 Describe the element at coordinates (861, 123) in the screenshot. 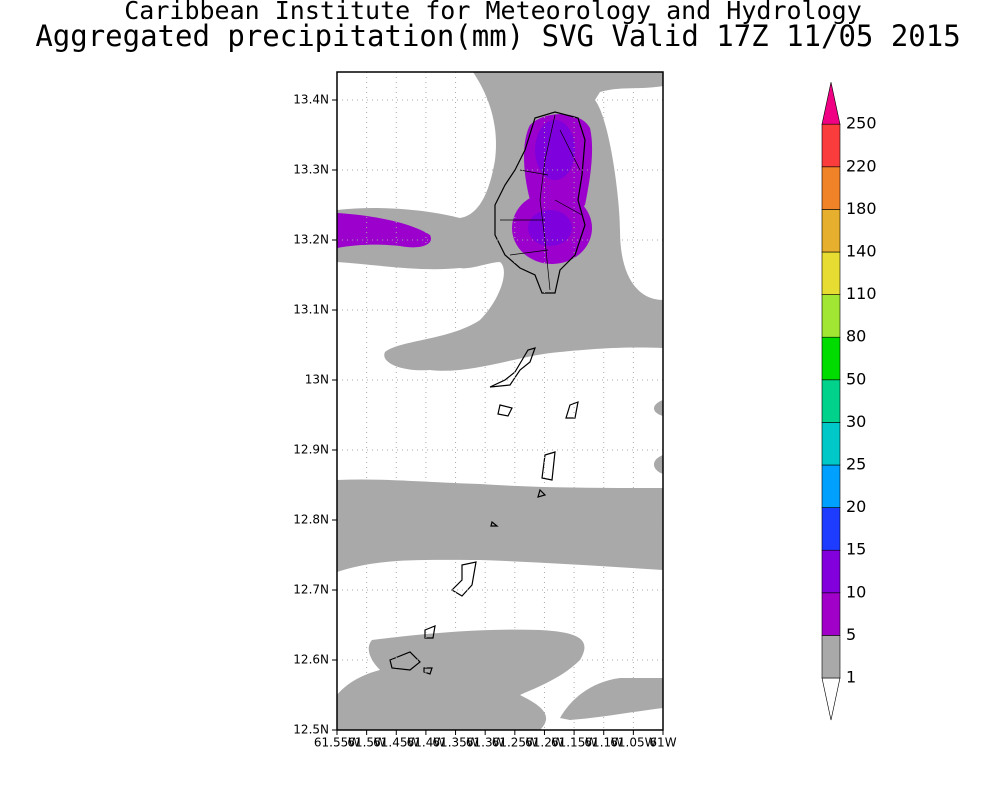

I see `colorbar-label: 250` at that location.